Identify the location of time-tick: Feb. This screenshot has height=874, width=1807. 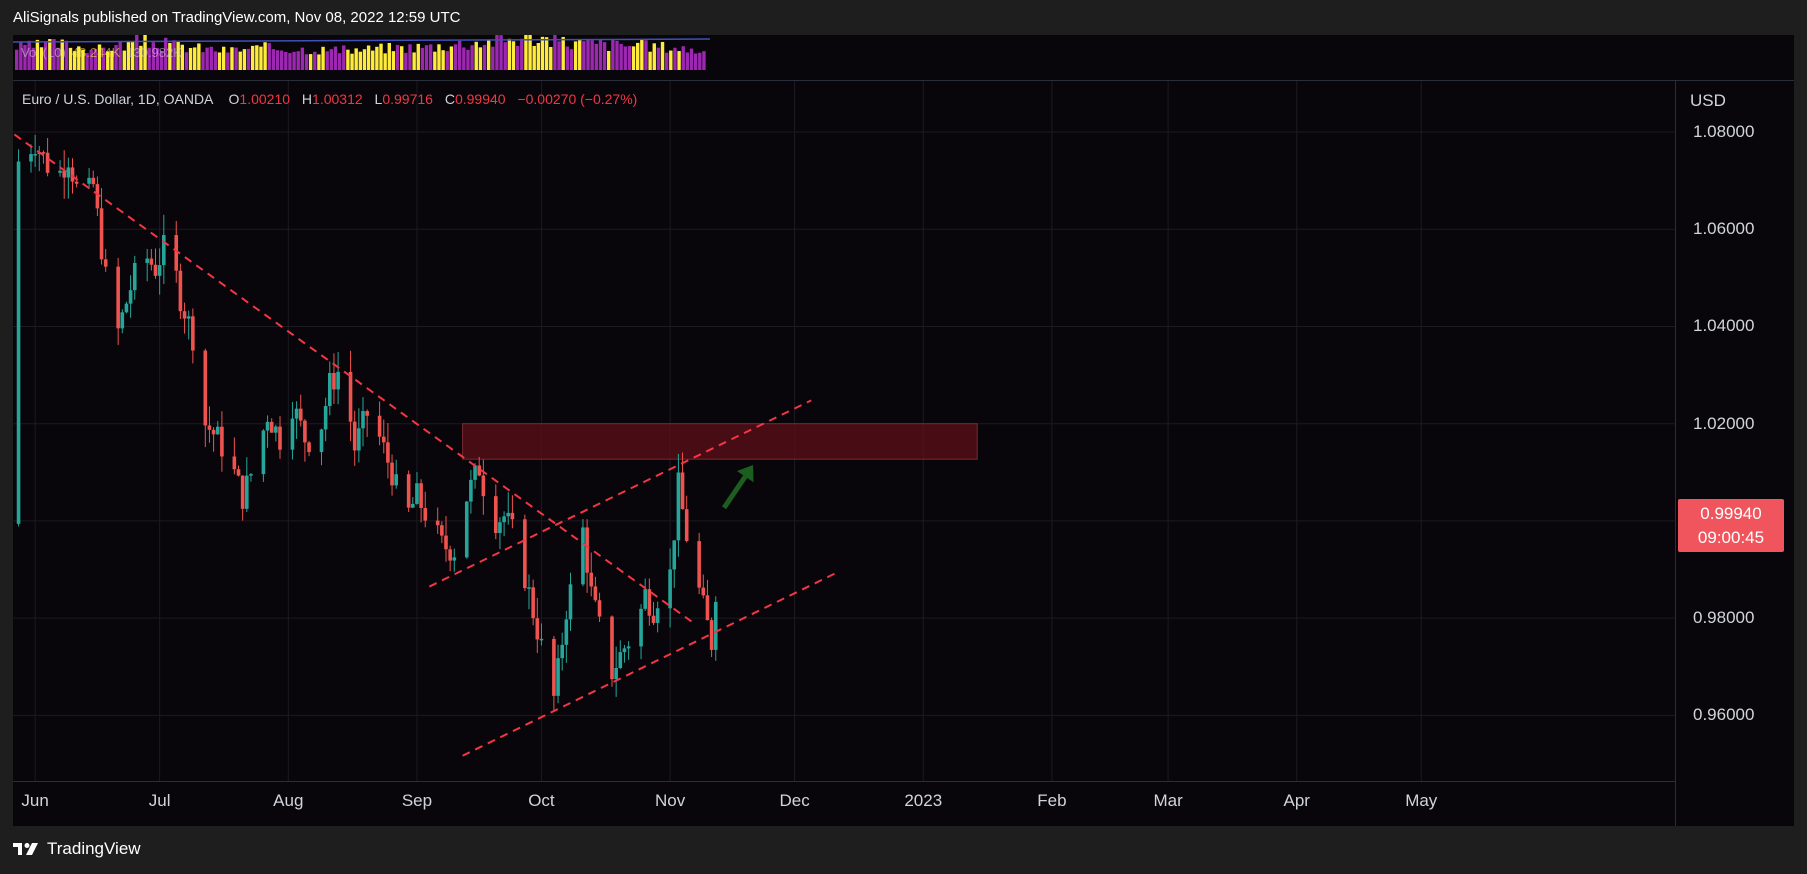
(1052, 800).